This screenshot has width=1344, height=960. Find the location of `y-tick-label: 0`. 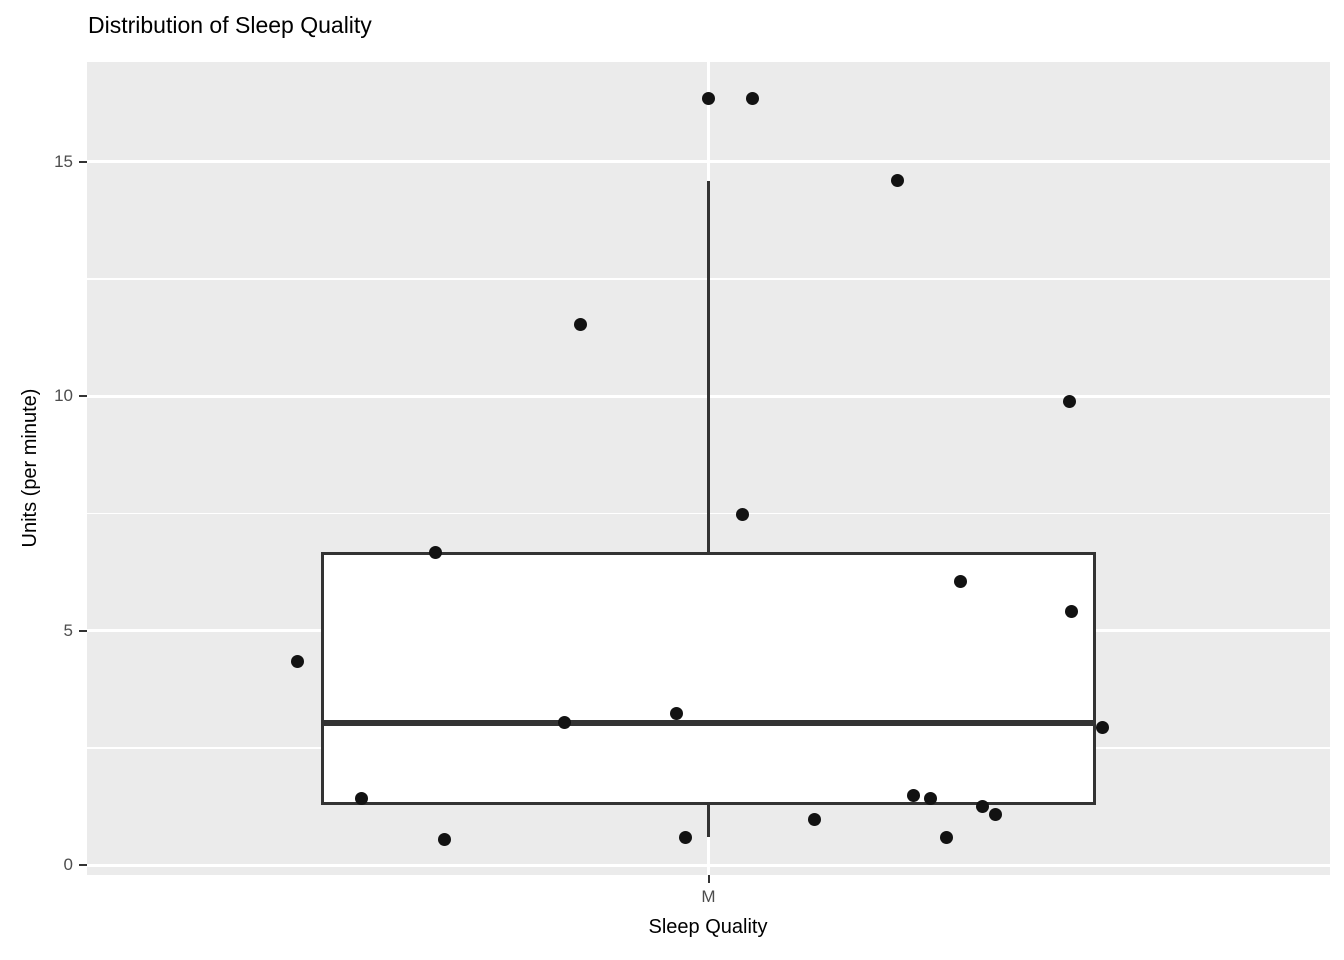

y-tick-label: 0 is located at coordinates (68, 865).